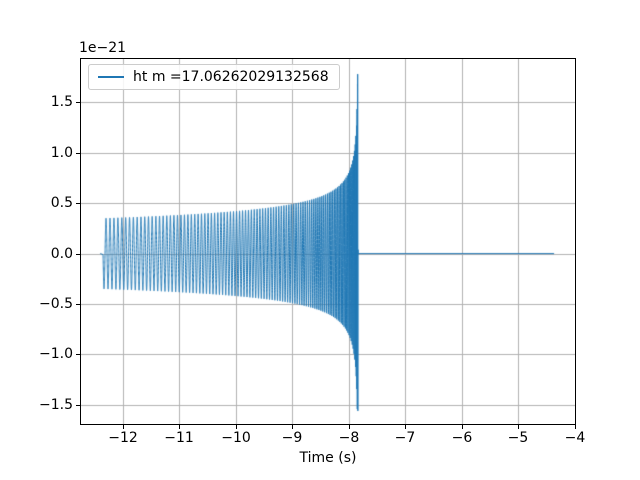 The image size is (640, 480). I want to click on x-tick-label: −9, so click(292, 438).